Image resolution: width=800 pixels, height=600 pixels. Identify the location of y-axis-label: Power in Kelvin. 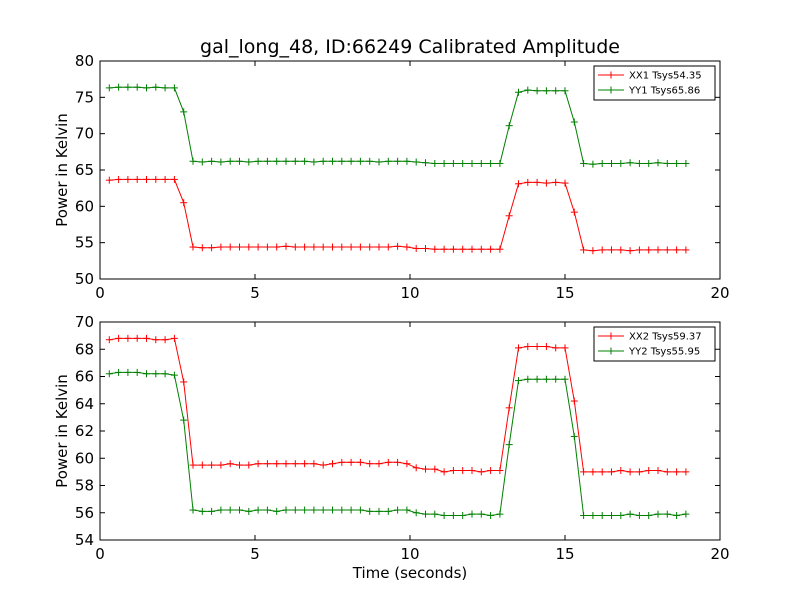
(62, 431).